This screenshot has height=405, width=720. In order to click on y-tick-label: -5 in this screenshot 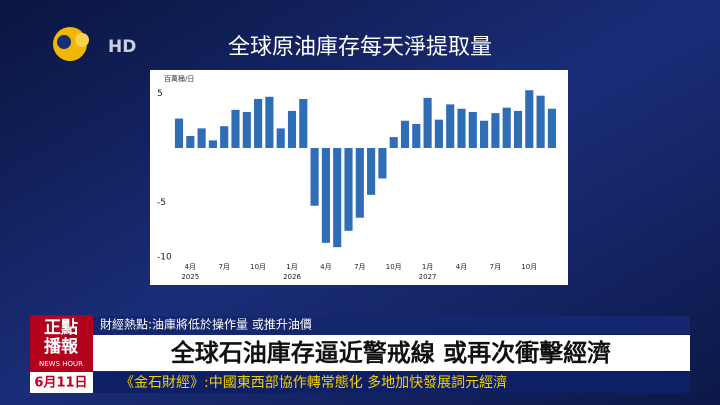, I will do `click(161, 203)`.